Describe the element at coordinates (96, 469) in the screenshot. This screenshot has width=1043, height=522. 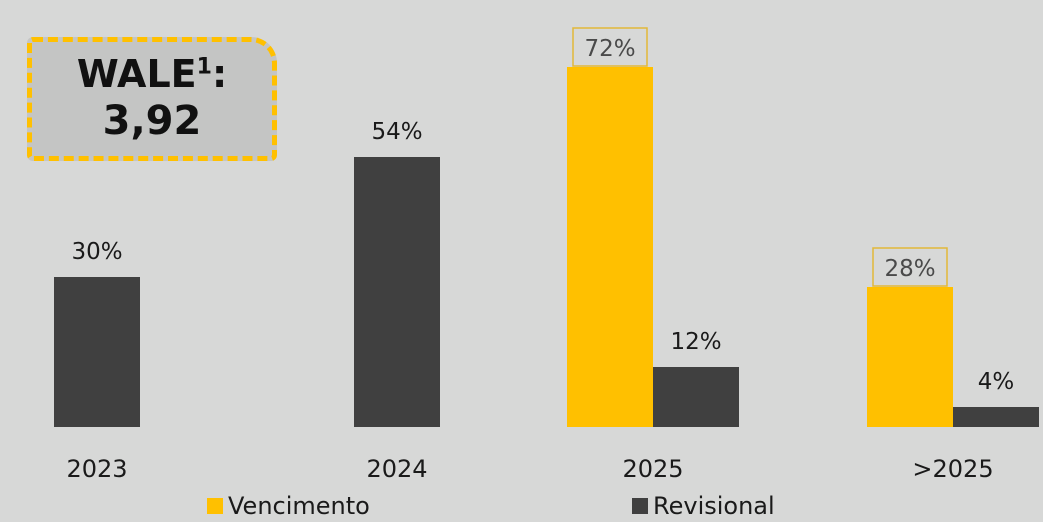
I see `x-tick-label-2023: 2023` at that location.